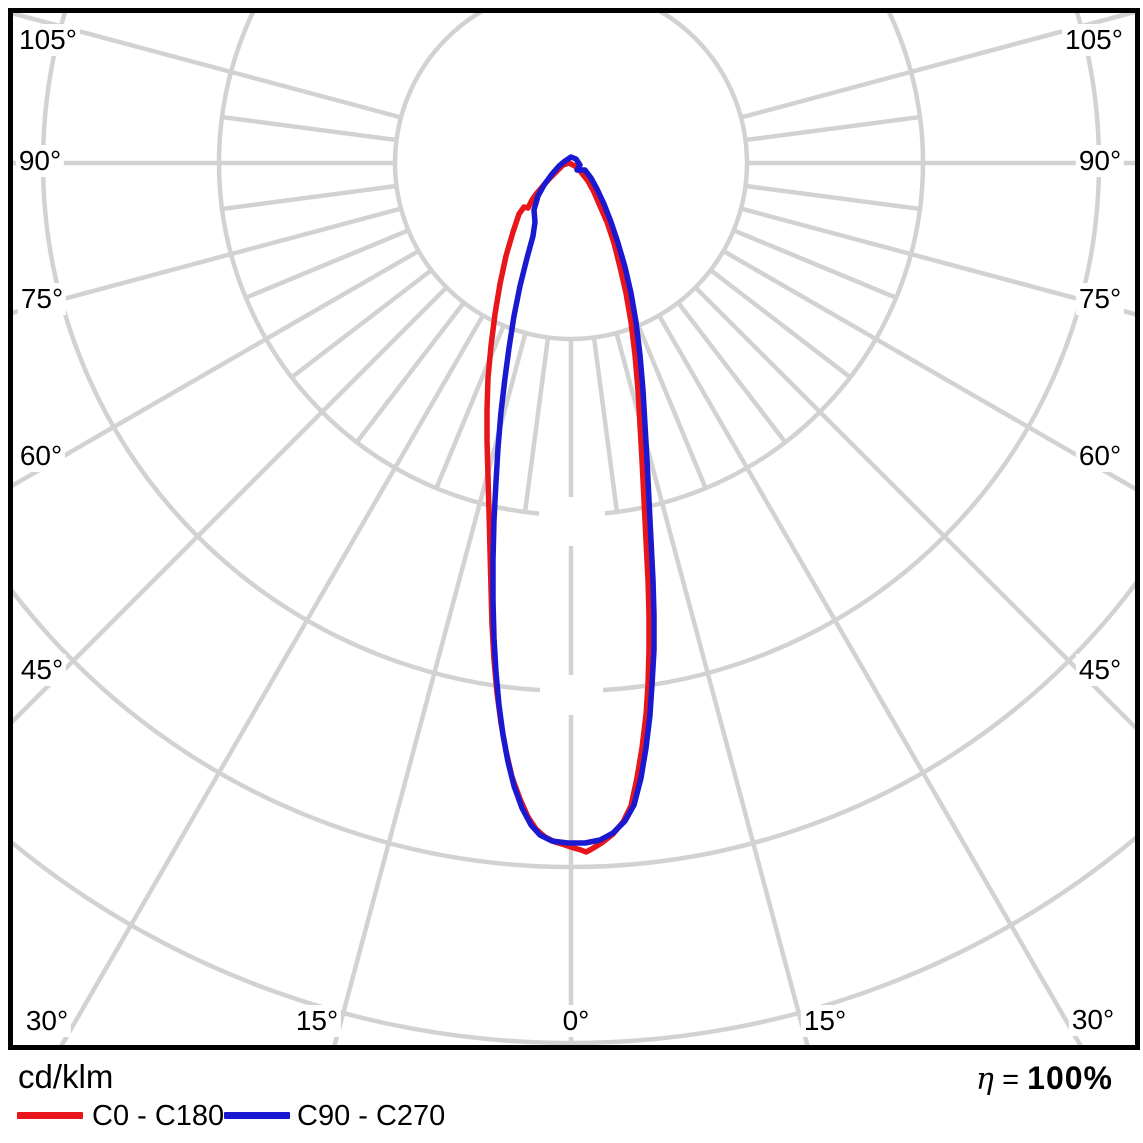  Describe the element at coordinates (158, 1116) in the screenshot. I see `c0-series-label: C0 - C180` at that location.